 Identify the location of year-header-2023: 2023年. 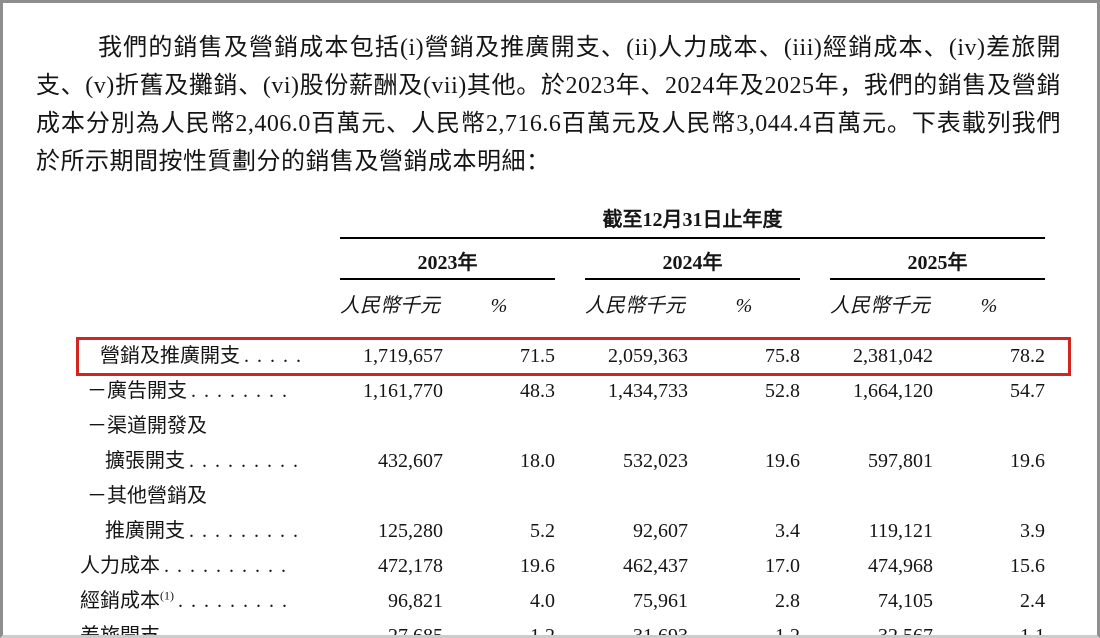
(447, 259).